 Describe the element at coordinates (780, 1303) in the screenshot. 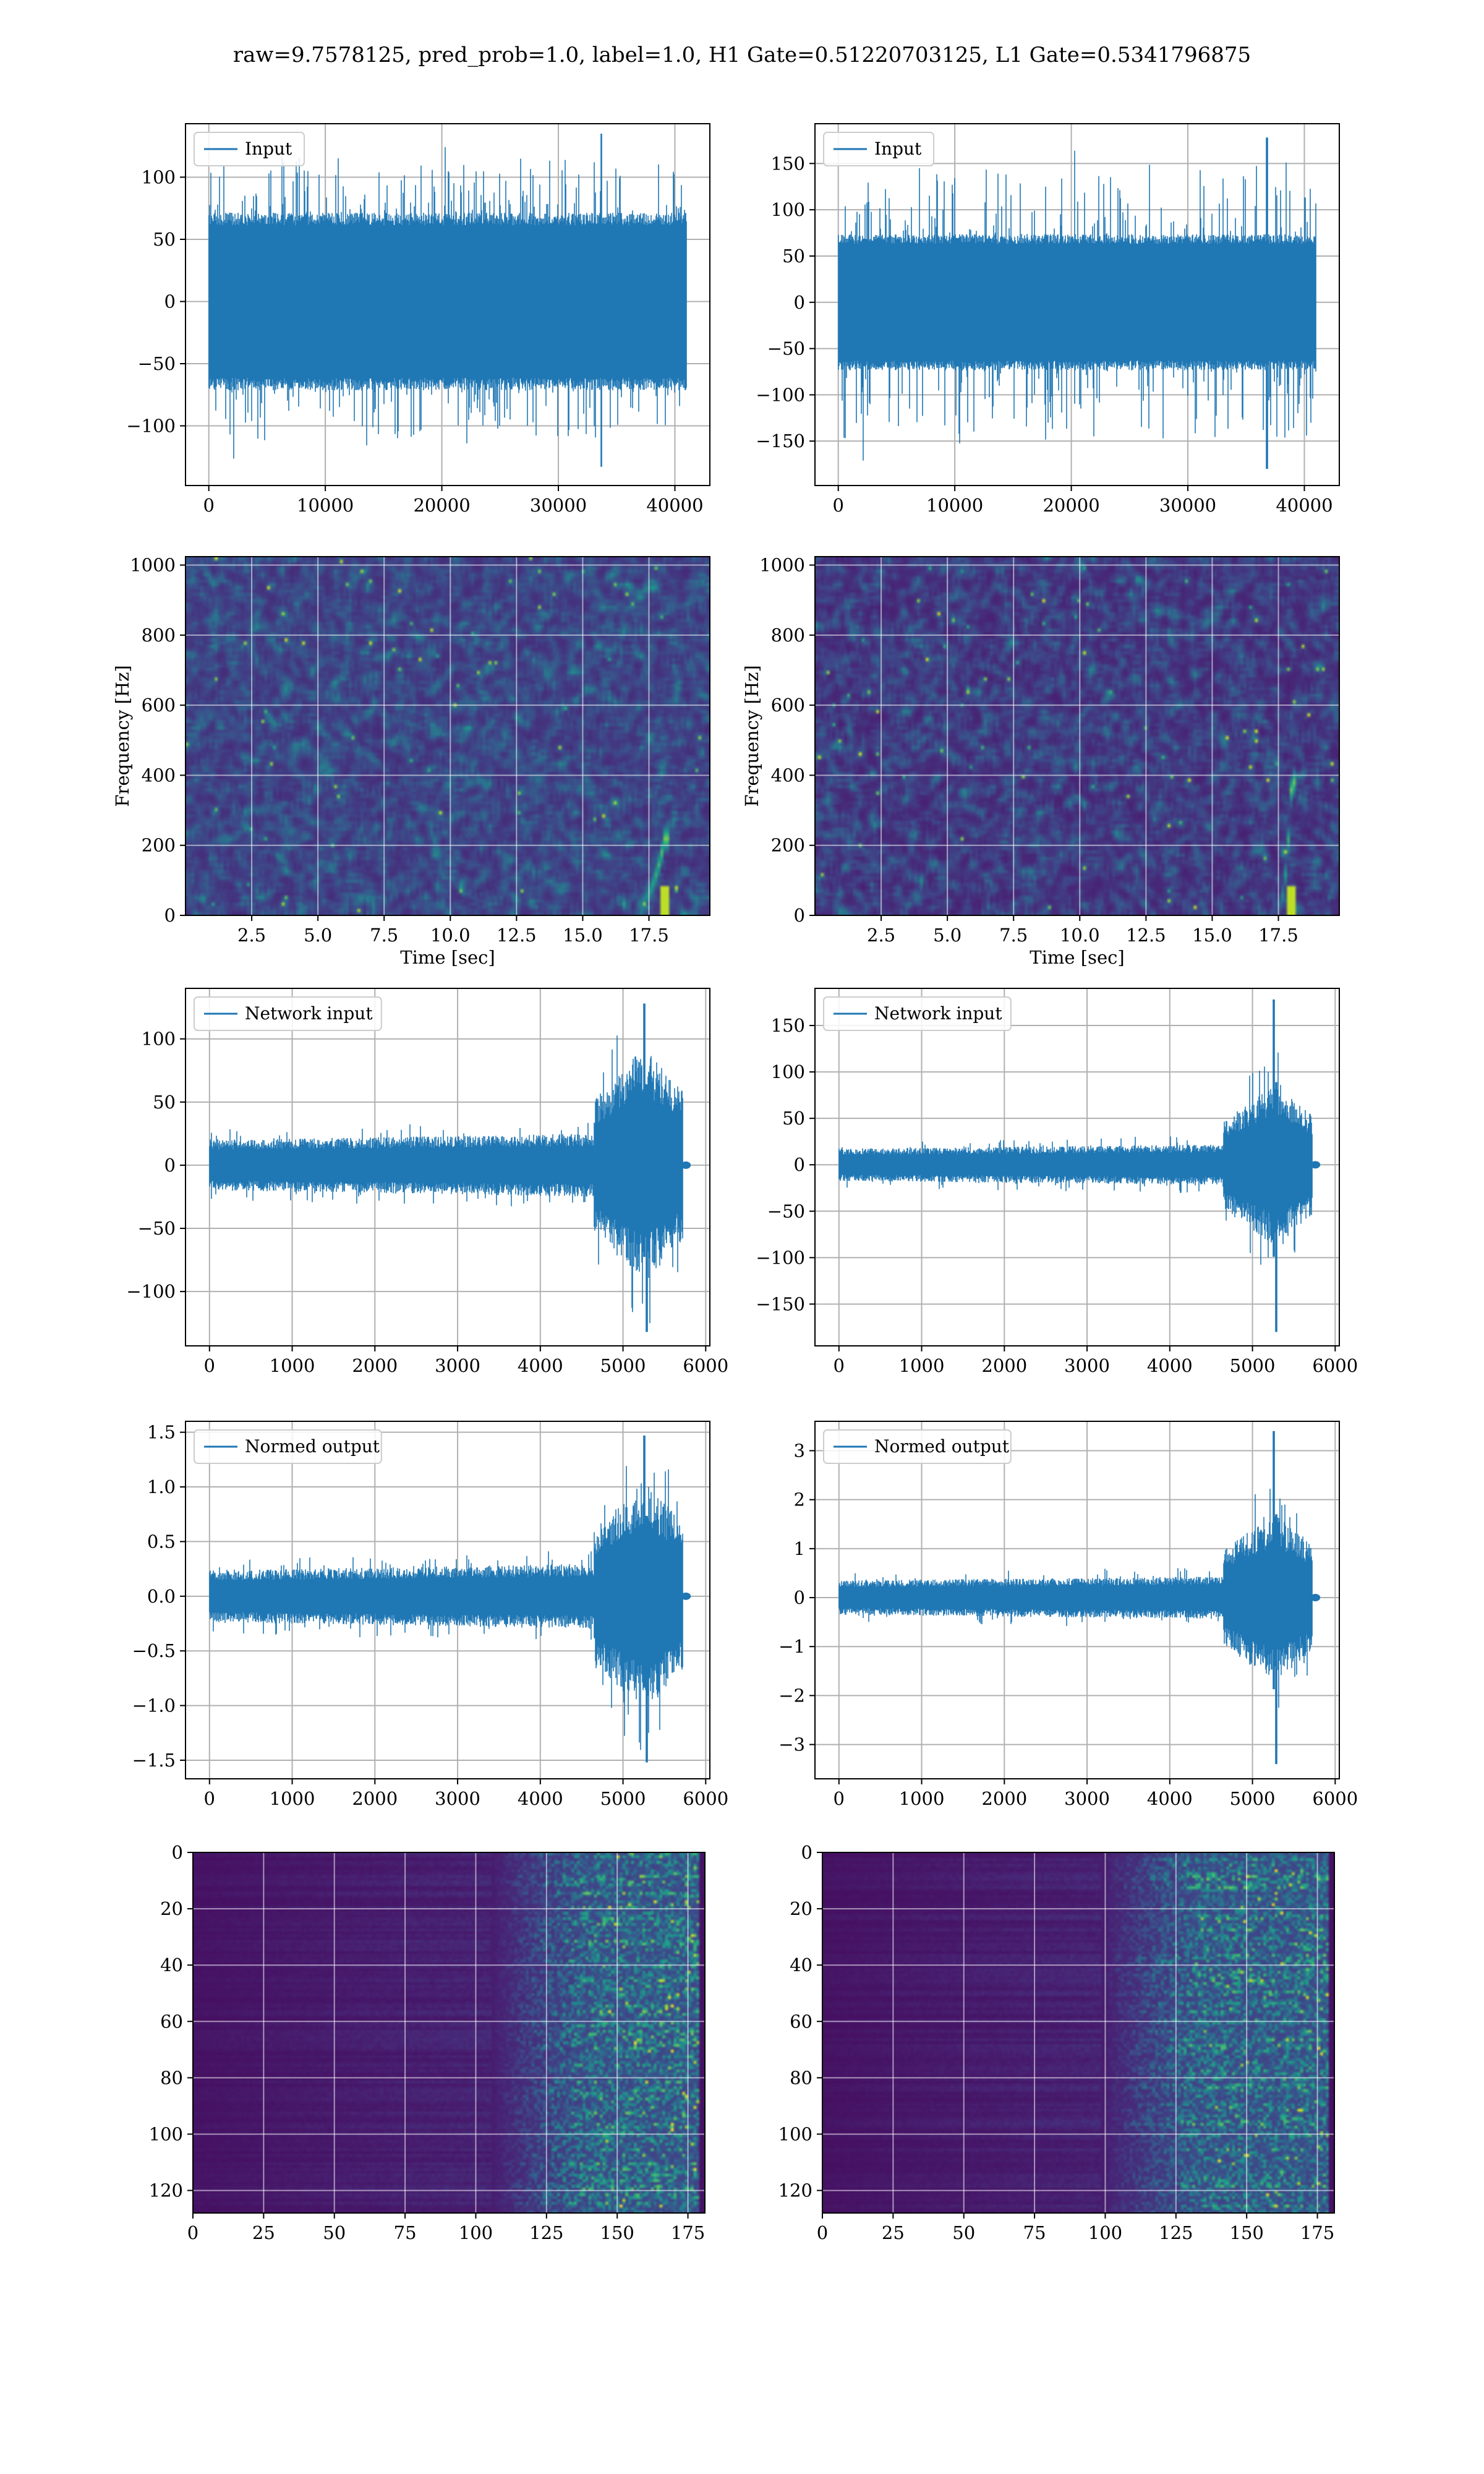

I see `y-tick-label: −150` at that location.